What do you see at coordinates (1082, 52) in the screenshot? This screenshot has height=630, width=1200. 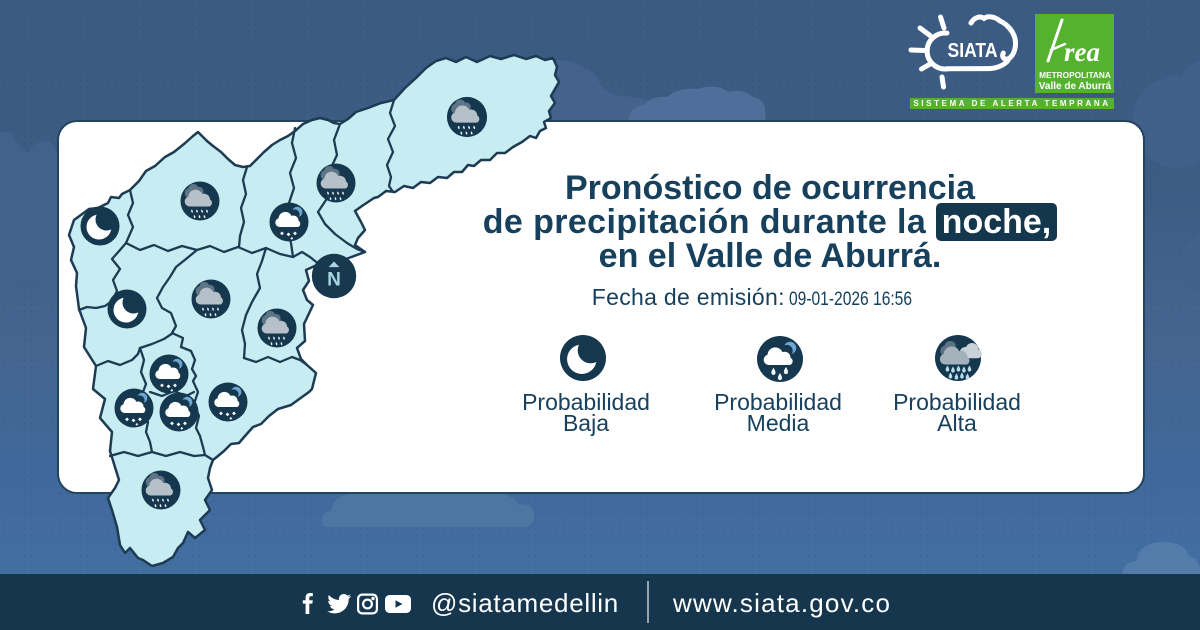 I see `svg-text: rea` at bounding box center [1082, 52].